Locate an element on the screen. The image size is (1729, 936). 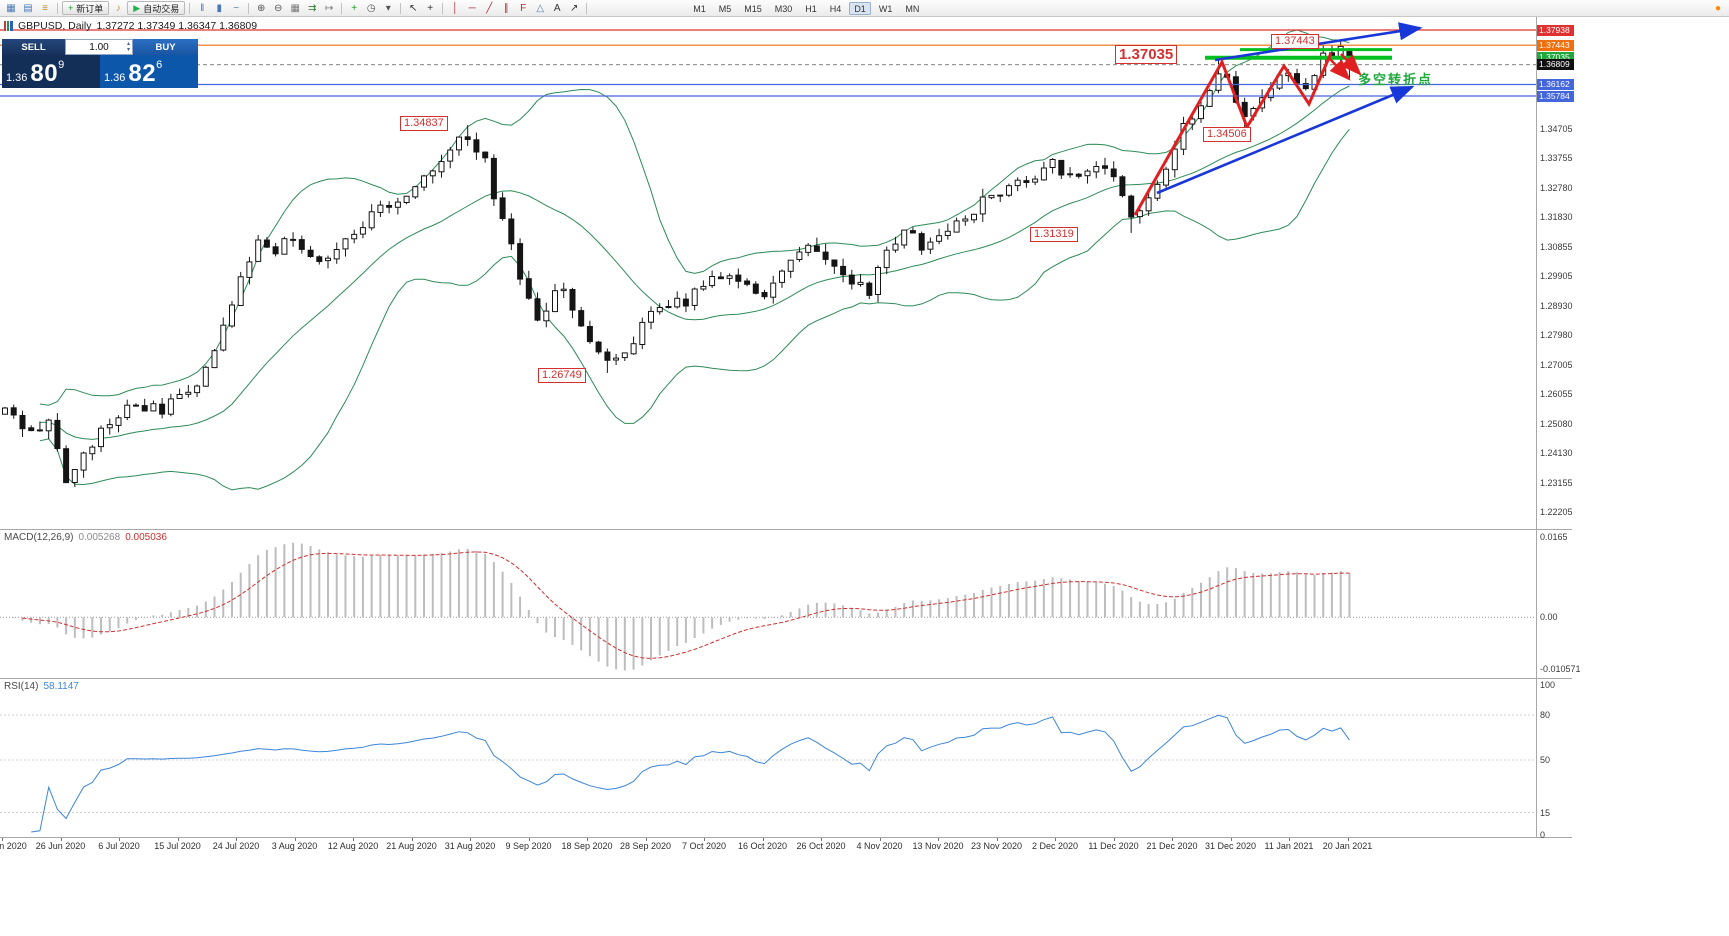
date-axis-label: 18 Sep 2020 is located at coordinates (587, 846).